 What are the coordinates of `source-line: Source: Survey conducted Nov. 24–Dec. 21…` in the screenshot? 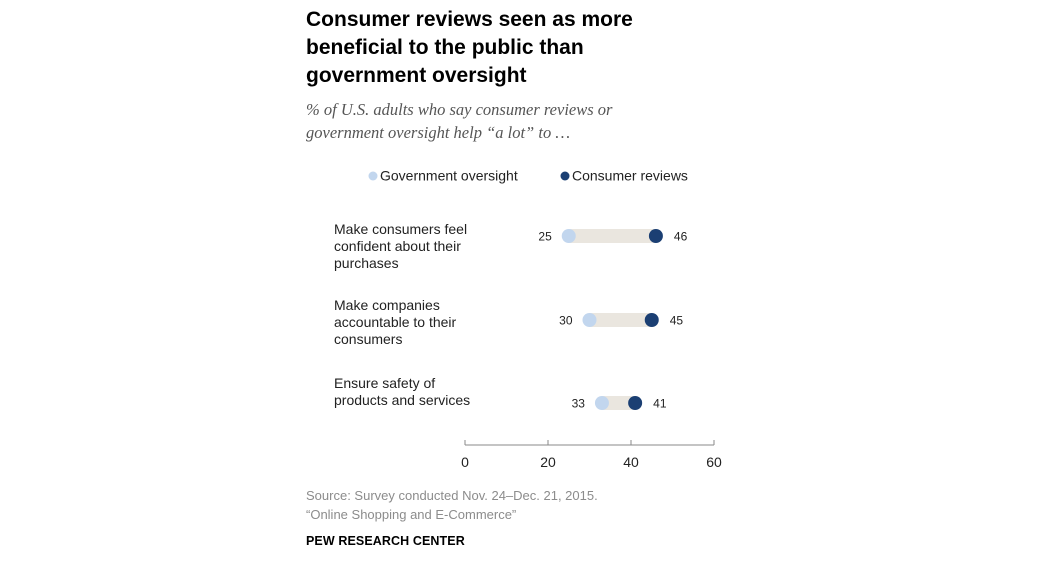 It's located at (452, 495).